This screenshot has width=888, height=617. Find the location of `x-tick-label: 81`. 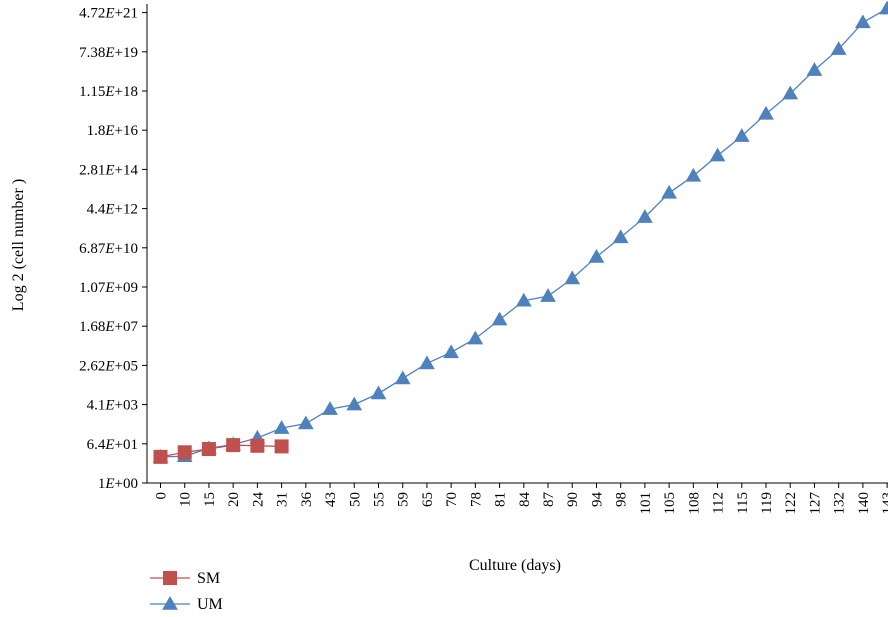

x-tick-label: 81 is located at coordinates (501, 499).